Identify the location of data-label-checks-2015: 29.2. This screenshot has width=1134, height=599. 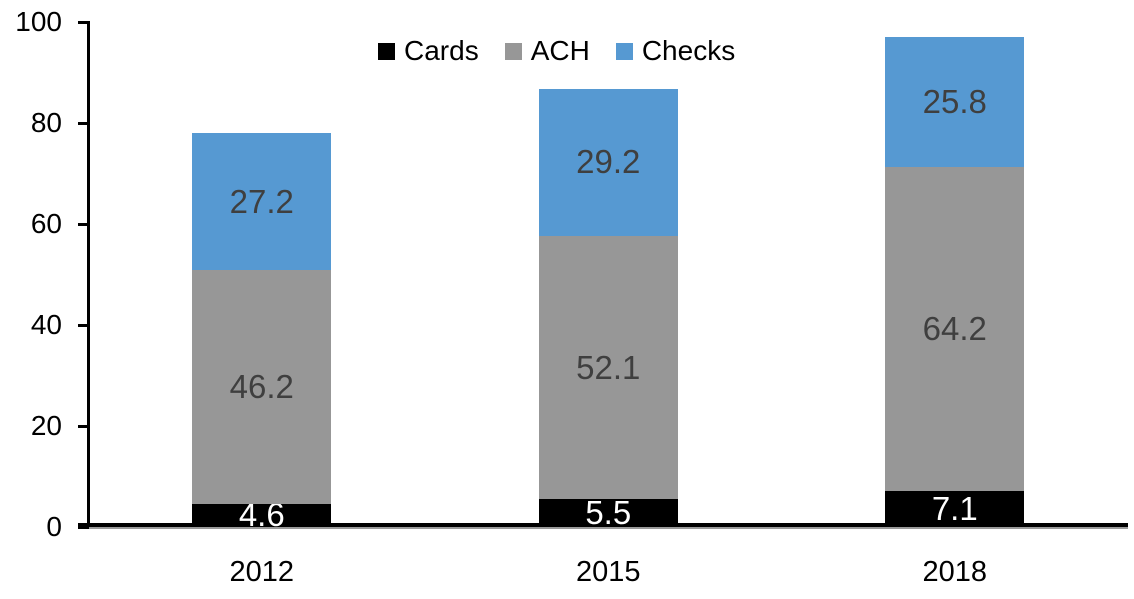
(608, 162).